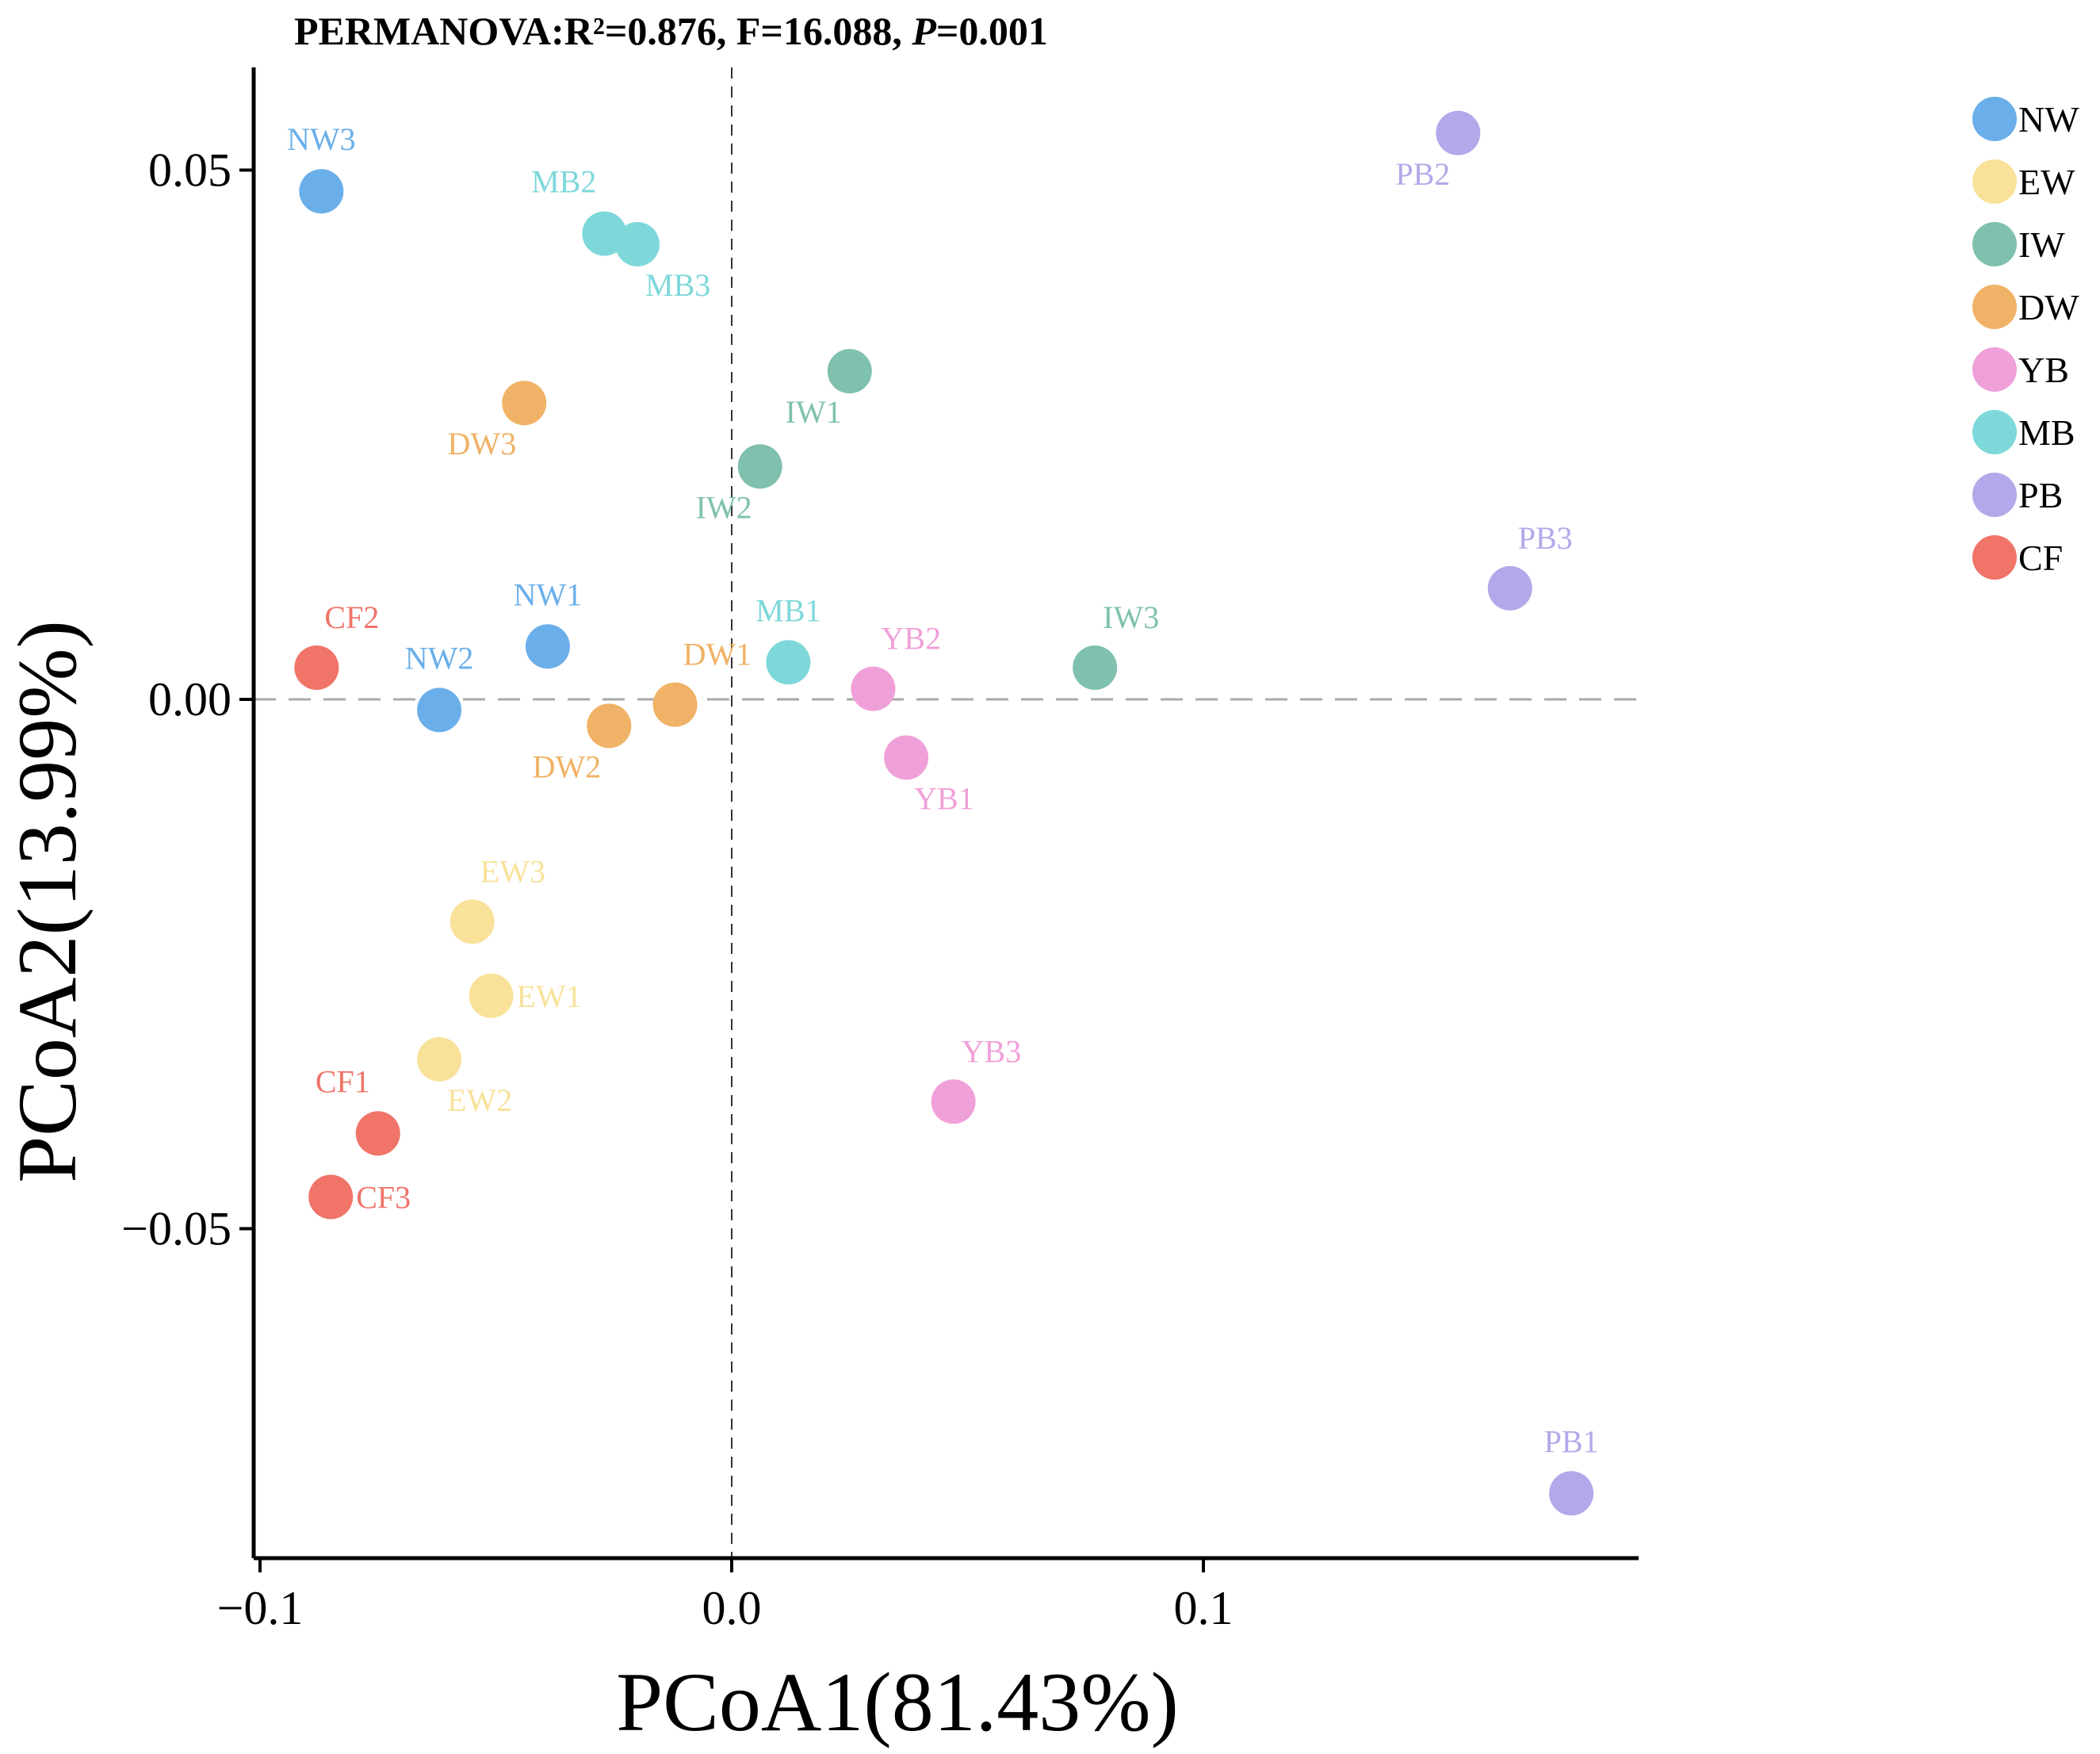  What do you see at coordinates (1131, 617) in the screenshot?
I see `point-label-iw3: IW3` at bounding box center [1131, 617].